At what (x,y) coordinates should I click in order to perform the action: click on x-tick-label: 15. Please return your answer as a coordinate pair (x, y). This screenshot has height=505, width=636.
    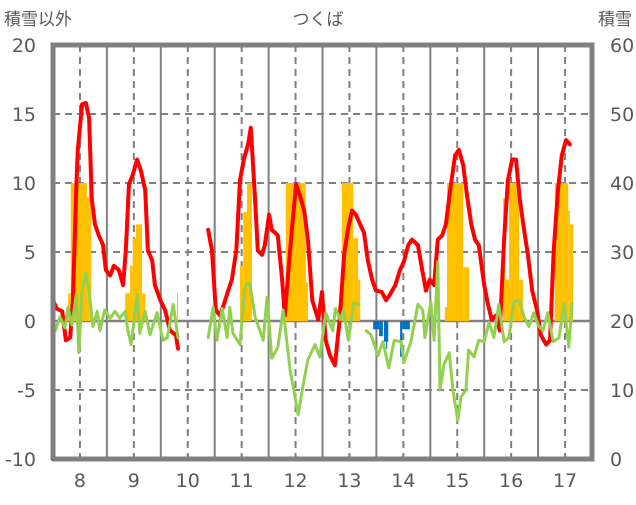
    Looking at the image, I should click on (457, 481).